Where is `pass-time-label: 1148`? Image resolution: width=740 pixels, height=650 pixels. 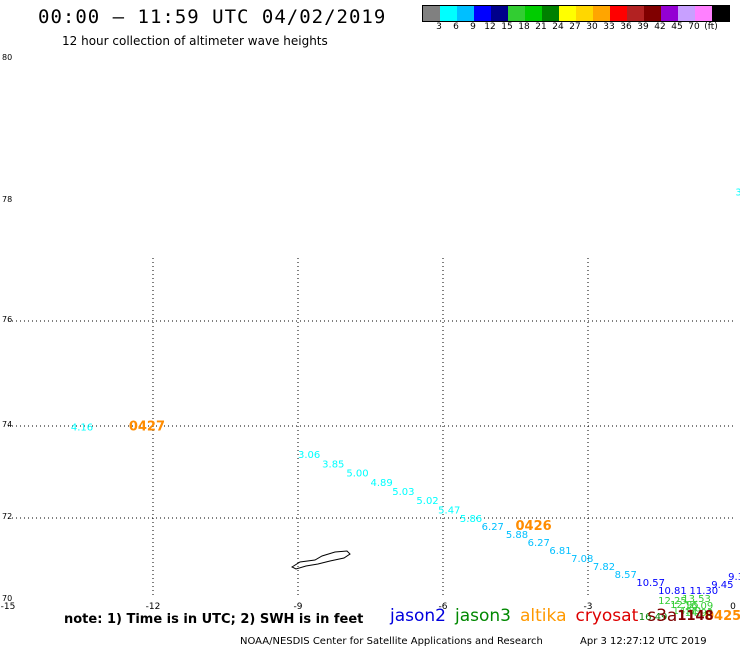 pass-time-label: 1148 is located at coordinates (695, 616).